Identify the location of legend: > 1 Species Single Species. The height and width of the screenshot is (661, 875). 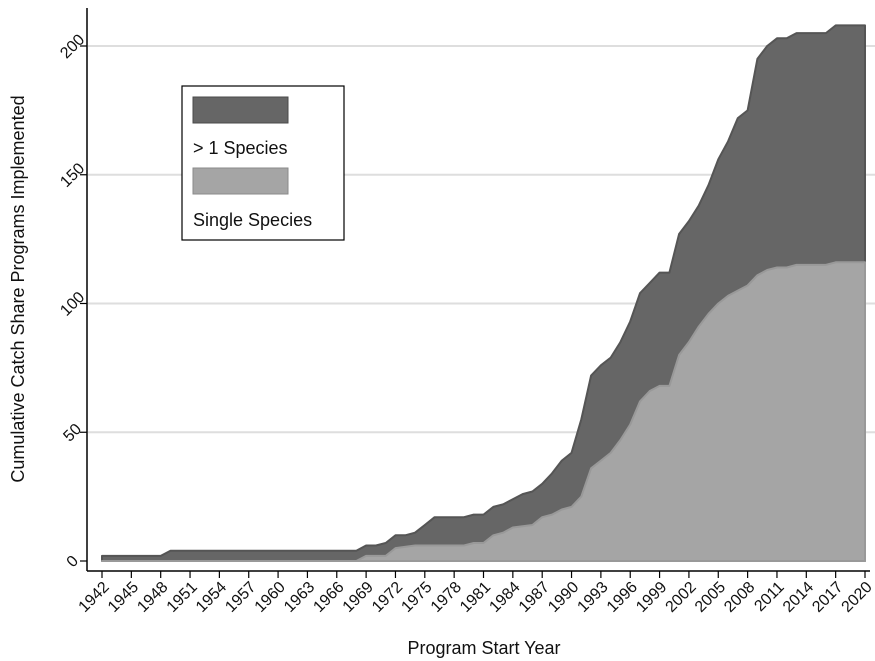
(263, 163).